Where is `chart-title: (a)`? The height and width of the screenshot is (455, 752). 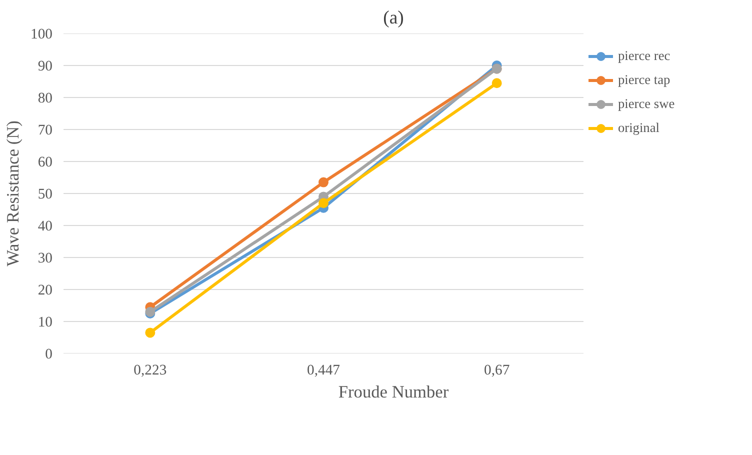 chart-title: (a) is located at coordinates (393, 18).